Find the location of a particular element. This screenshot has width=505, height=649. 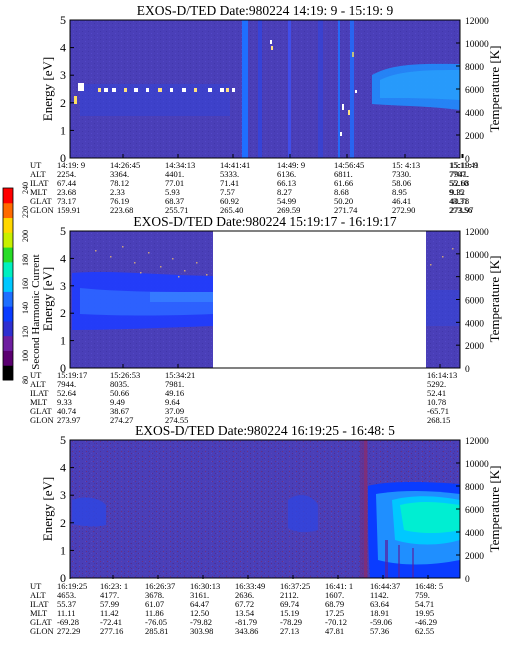

orbit-cell: -65.71 is located at coordinates (438, 411).